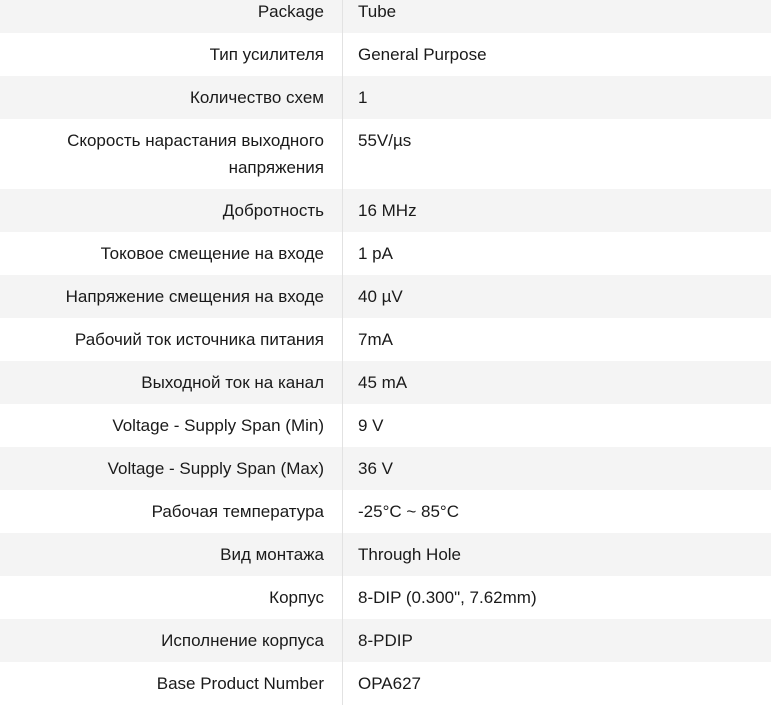  Describe the element at coordinates (383, 382) in the screenshot. I see `spec-value: 45 mA` at that location.